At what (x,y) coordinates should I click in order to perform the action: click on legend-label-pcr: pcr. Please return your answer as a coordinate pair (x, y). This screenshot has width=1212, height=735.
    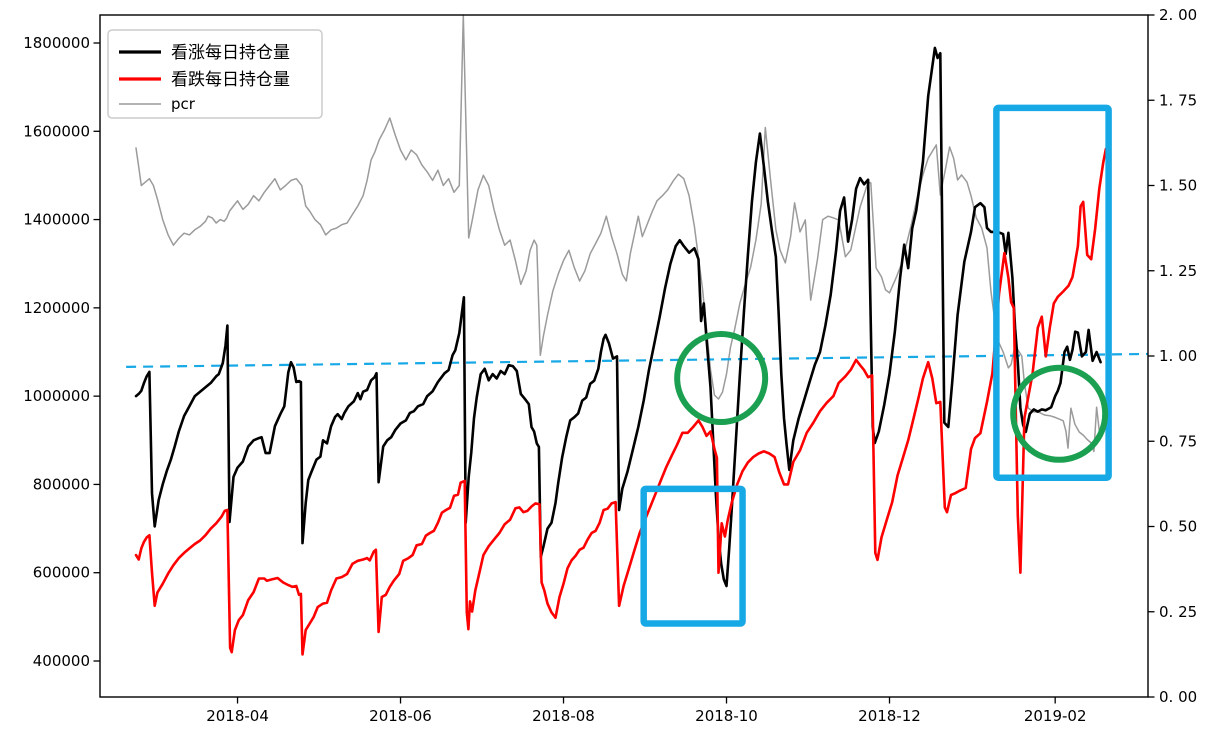
    Looking at the image, I should click on (183, 104).